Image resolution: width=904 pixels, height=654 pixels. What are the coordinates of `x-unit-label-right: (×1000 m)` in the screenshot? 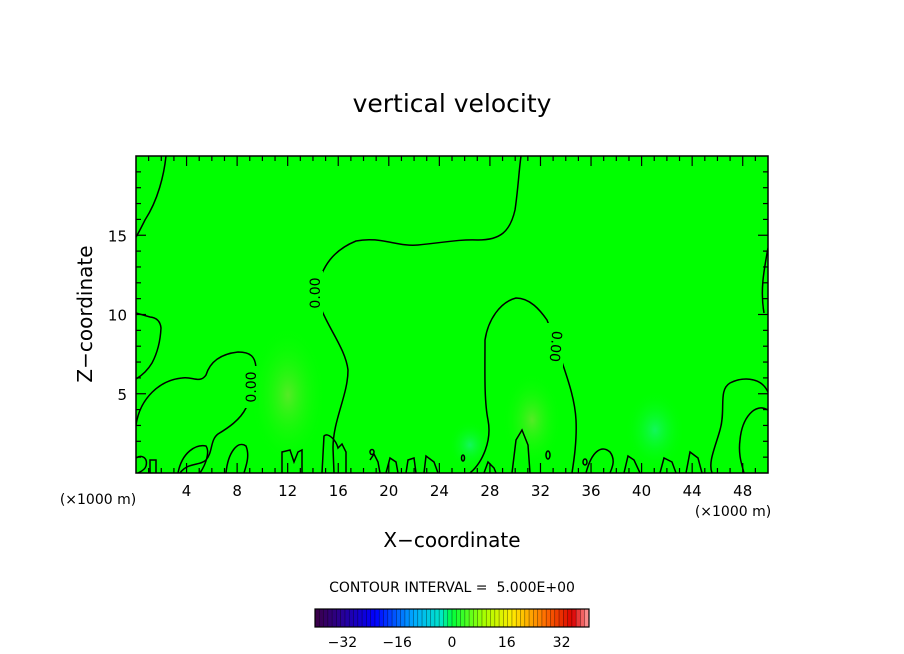 It's located at (733, 512).